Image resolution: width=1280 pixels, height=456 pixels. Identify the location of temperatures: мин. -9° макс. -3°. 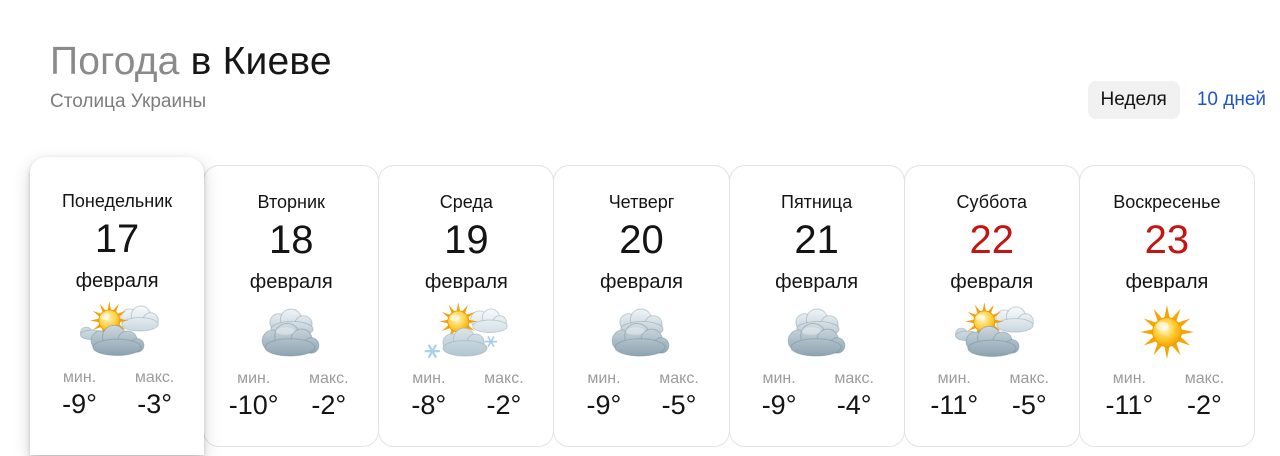
(117, 394).